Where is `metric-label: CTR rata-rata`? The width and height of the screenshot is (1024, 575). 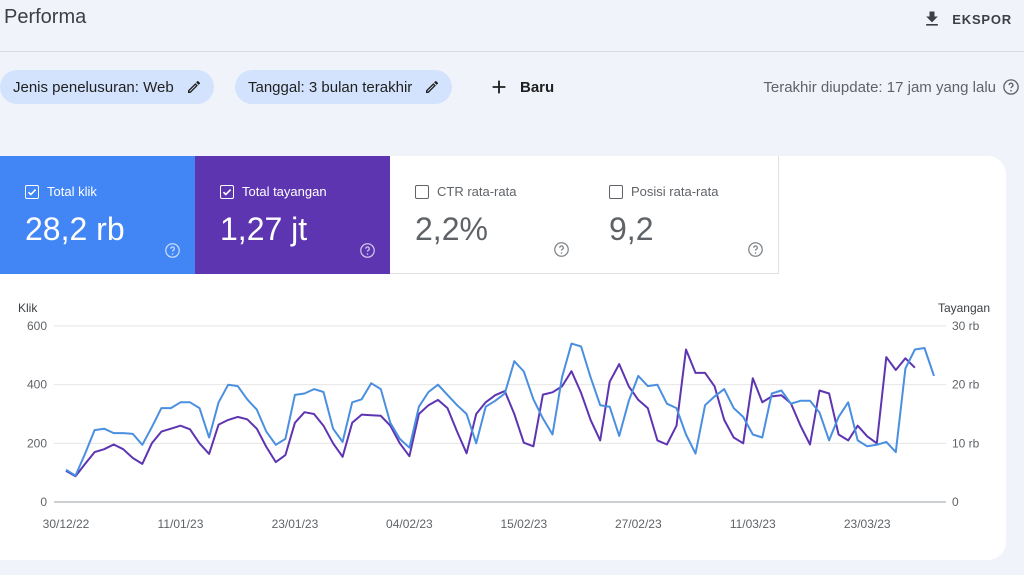
metric-label: CTR rata-rata is located at coordinates (477, 191).